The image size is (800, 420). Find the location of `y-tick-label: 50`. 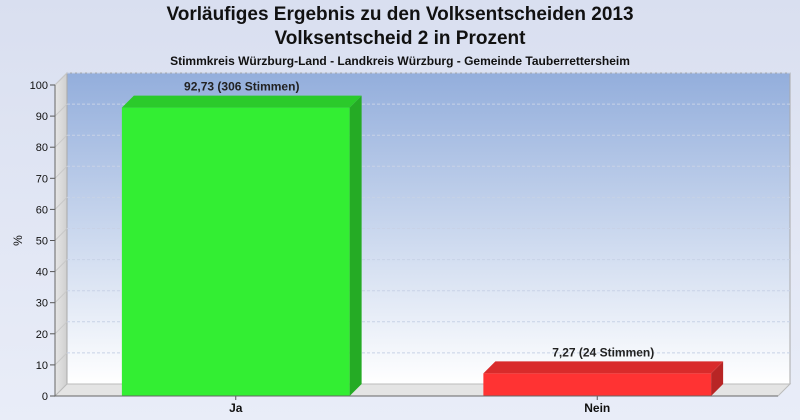

y-tick-label: 50 is located at coordinates (42, 242).